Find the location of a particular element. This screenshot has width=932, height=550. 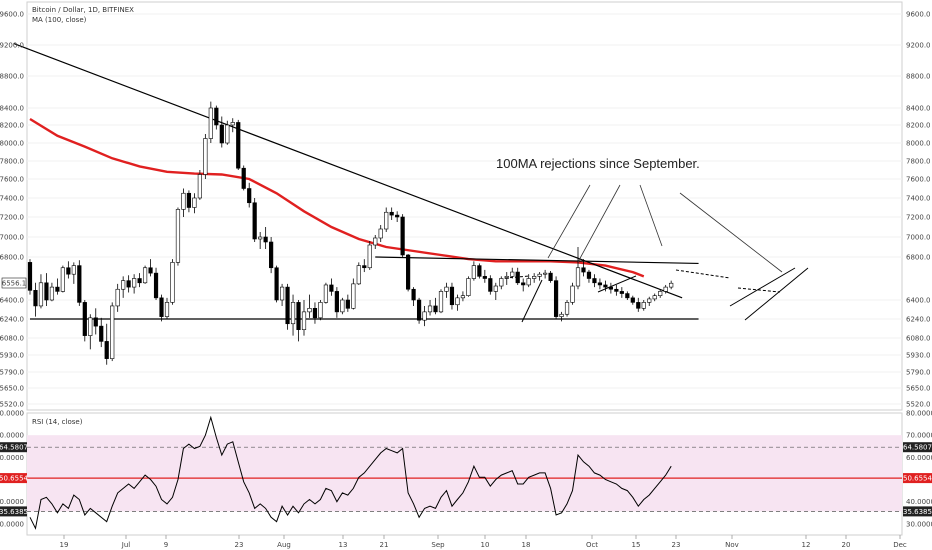

rsi-badge-label: 64.5807 is located at coordinates (917, 448).